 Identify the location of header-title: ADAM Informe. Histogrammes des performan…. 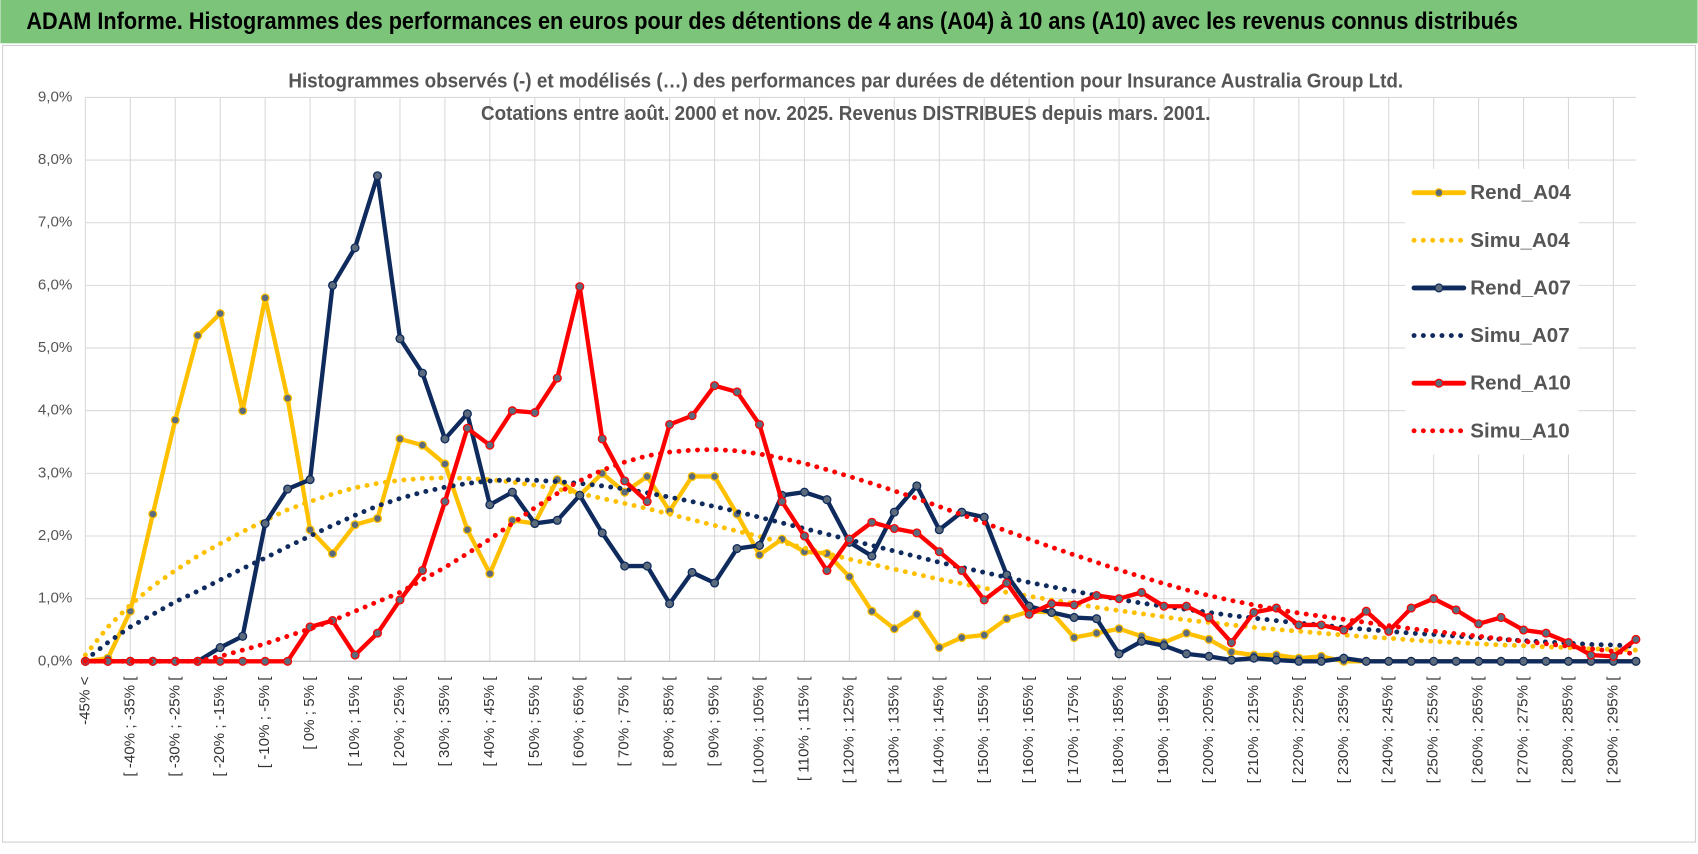
(772, 21).